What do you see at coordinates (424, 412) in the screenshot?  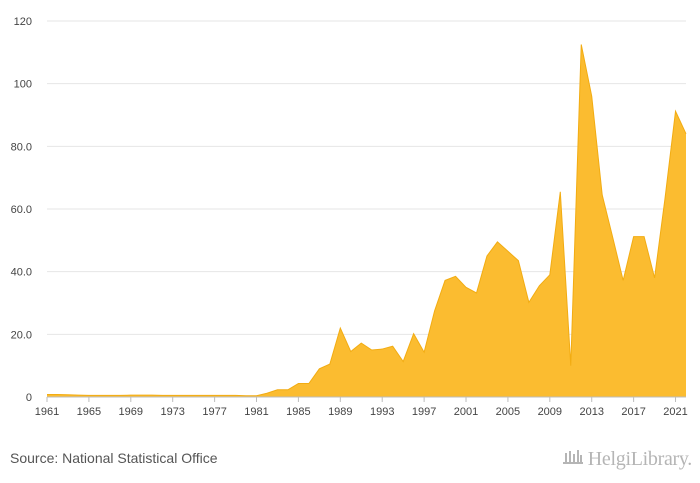 I see `x-tick-label: 1997` at bounding box center [424, 412].